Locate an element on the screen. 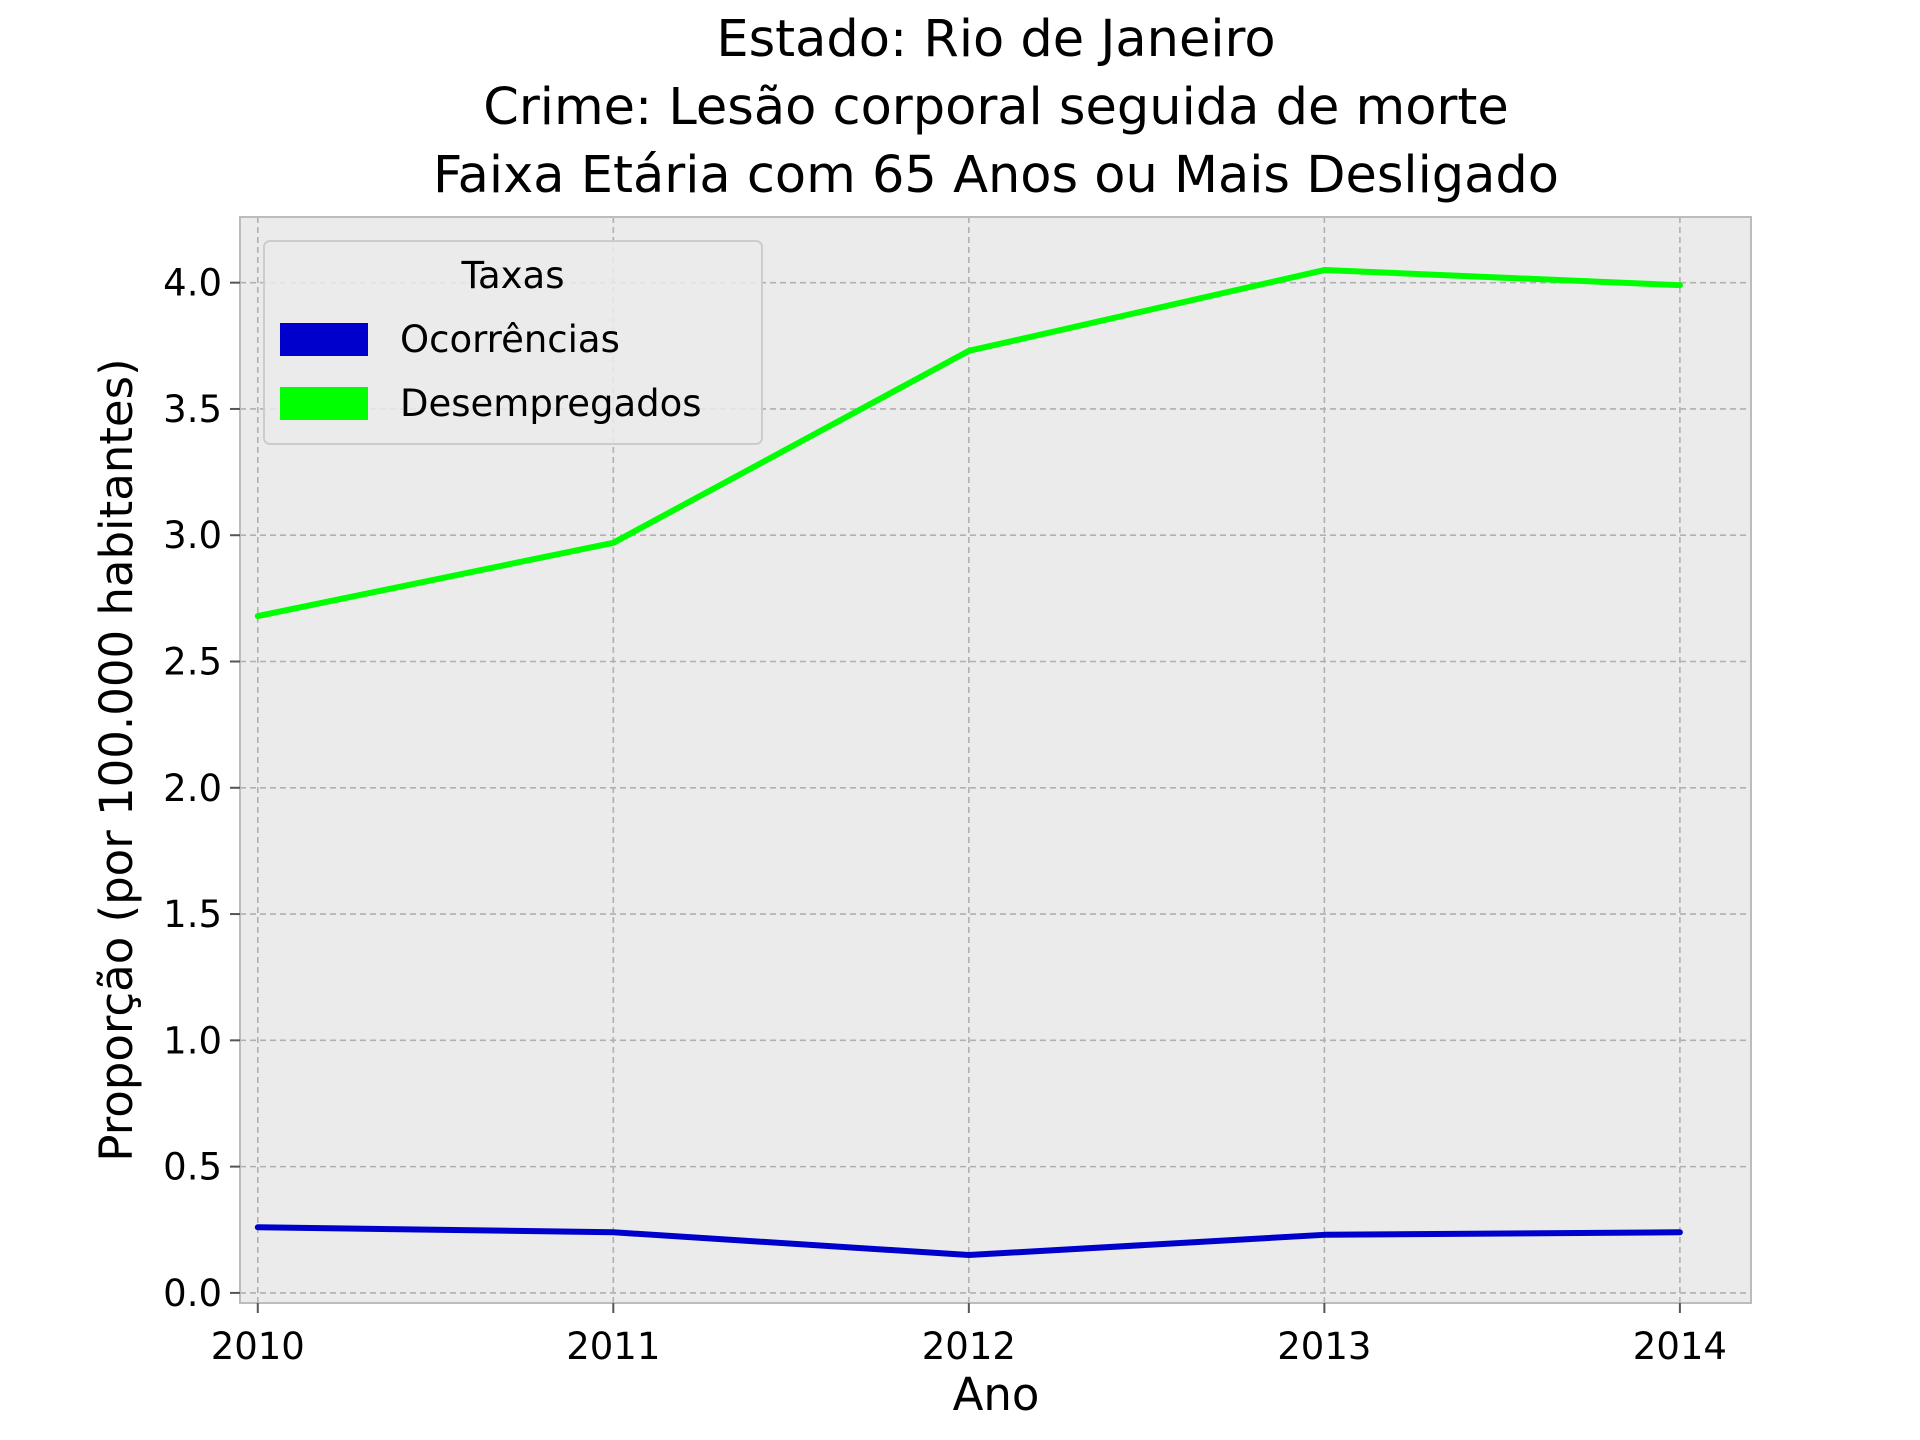 The height and width of the screenshot is (1440, 1920). legend-swatch-desempregados is located at coordinates (324, 403).